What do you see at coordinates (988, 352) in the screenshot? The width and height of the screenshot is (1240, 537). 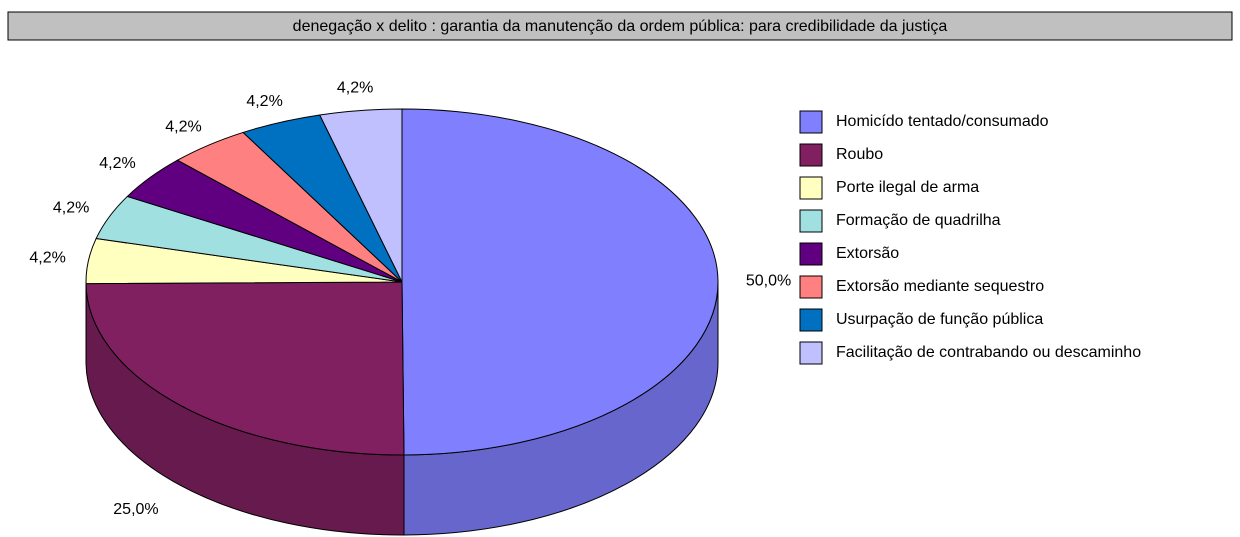 I see `legend-label: Facilitação de contrabando ou descaminho` at bounding box center [988, 352].